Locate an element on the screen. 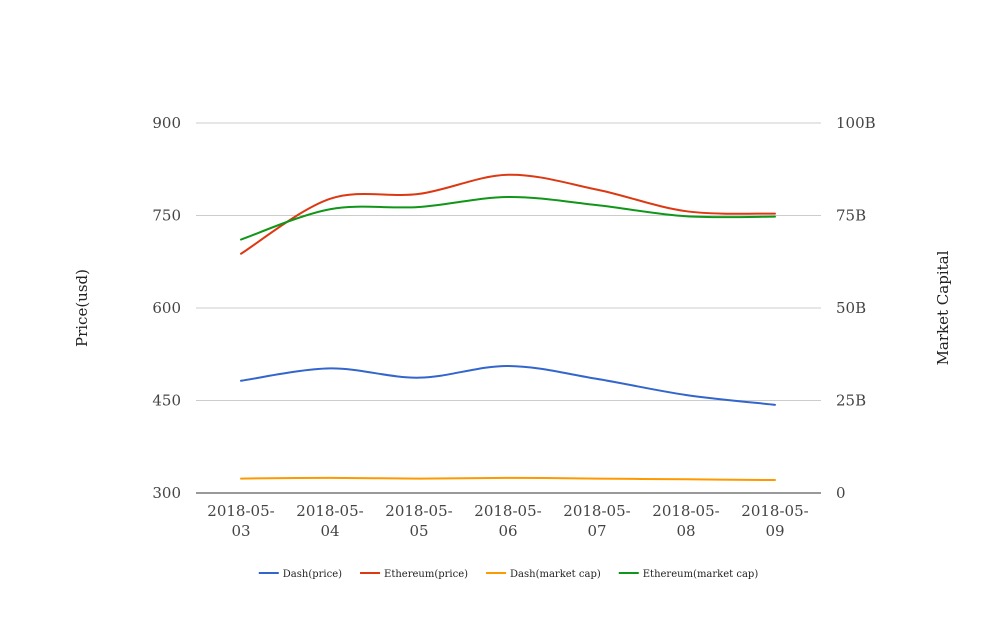  legend-item: Ethereum(market cap) is located at coordinates (688, 574).